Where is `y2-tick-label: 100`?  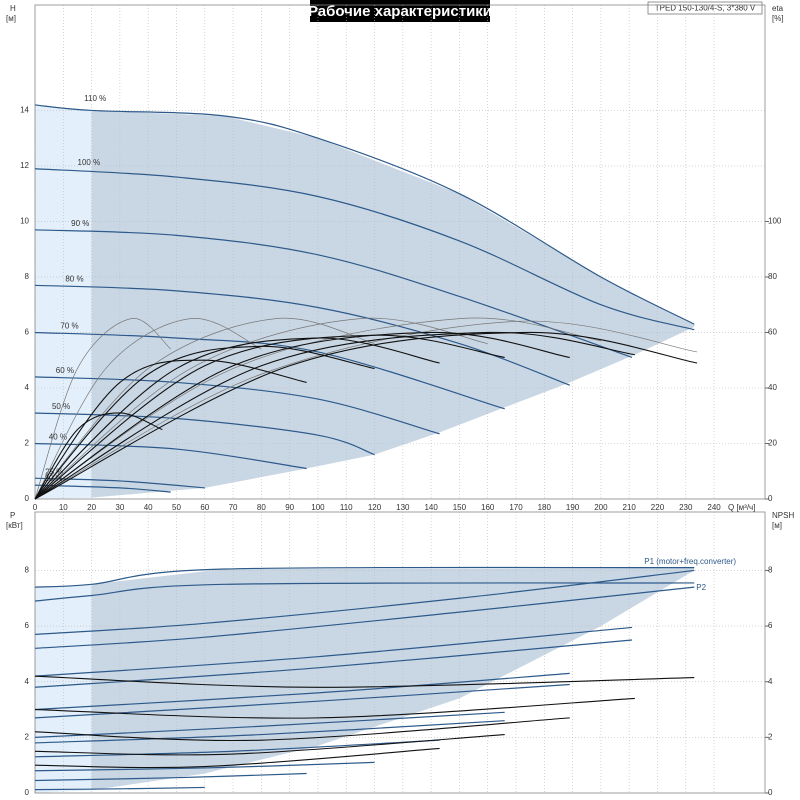 y2-tick-label: 100 is located at coordinates (775, 221).